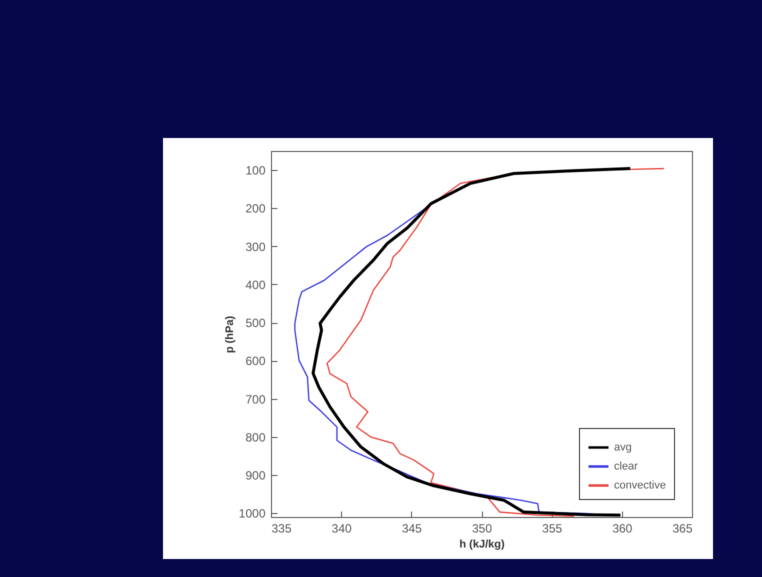 The image size is (762, 577). What do you see at coordinates (640, 486) in the screenshot?
I see `legend-label: convective` at bounding box center [640, 486].